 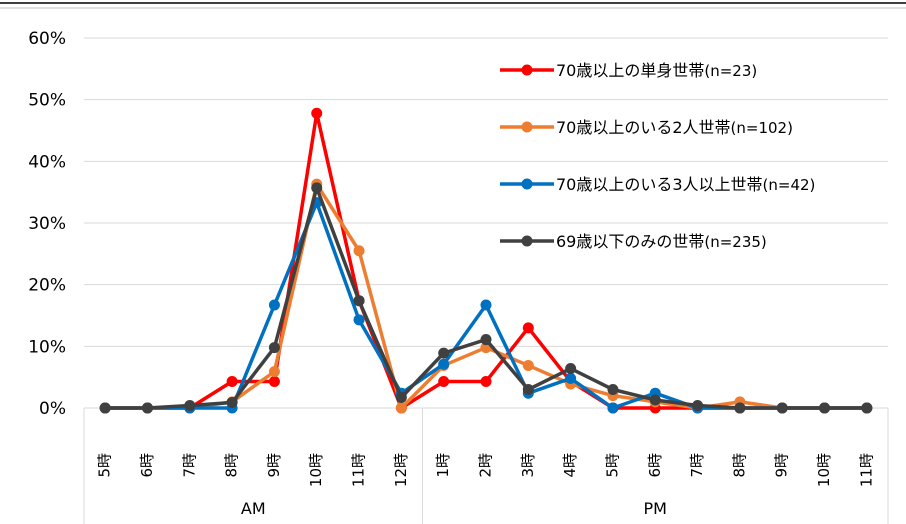 I want to click on legend-series-n: (n=102), so click(x=762, y=128).